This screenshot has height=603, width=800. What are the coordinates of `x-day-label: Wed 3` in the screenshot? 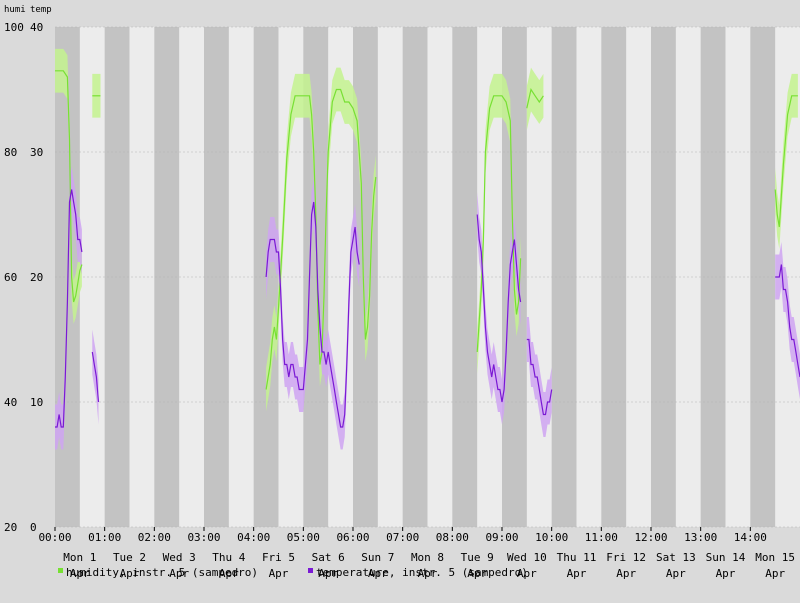 It's located at (179, 557).